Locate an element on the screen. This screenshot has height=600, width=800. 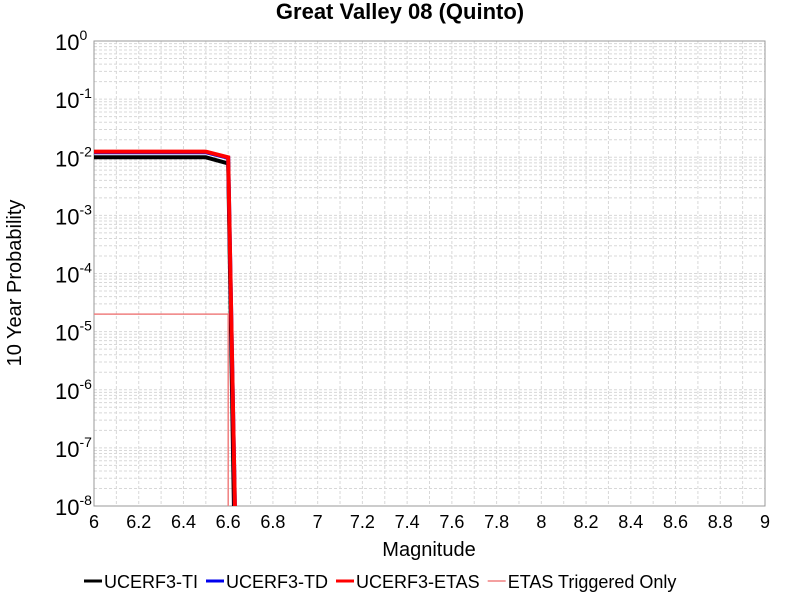
y-tick-labels: 10⁰ 10⁻¹ 10⁻² 10⁻³ 10⁻⁴ 10⁻⁵ 10⁻⁶ 10⁻⁷ 10⁻⁸ is located at coordinates (73, 273).